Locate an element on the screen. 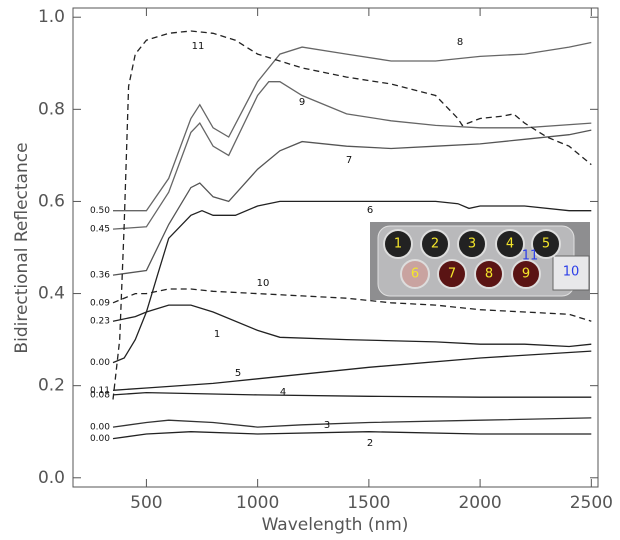 The image size is (620, 540). inset-label: 7 is located at coordinates (452, 274).